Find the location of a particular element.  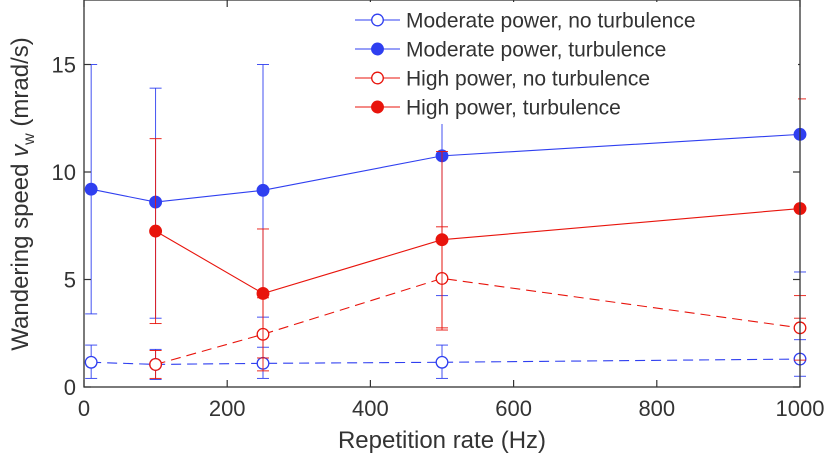

x-tick-label: 200 is located at coordinates (227, 408).